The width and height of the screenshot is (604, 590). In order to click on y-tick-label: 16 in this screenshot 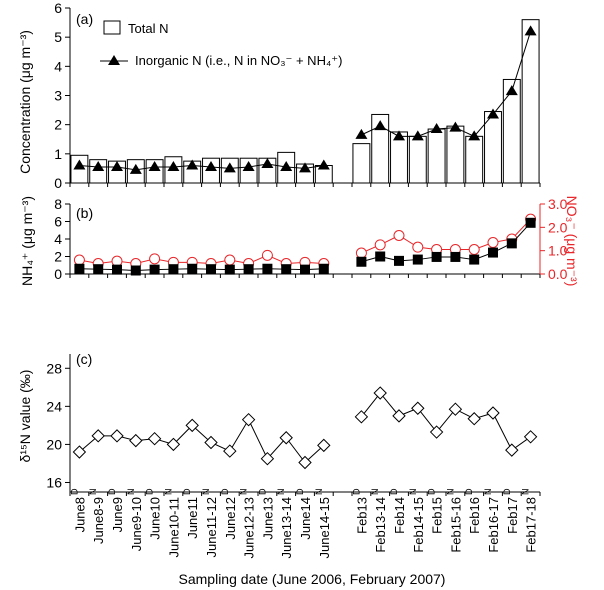, I will do `click(54, 482)`.